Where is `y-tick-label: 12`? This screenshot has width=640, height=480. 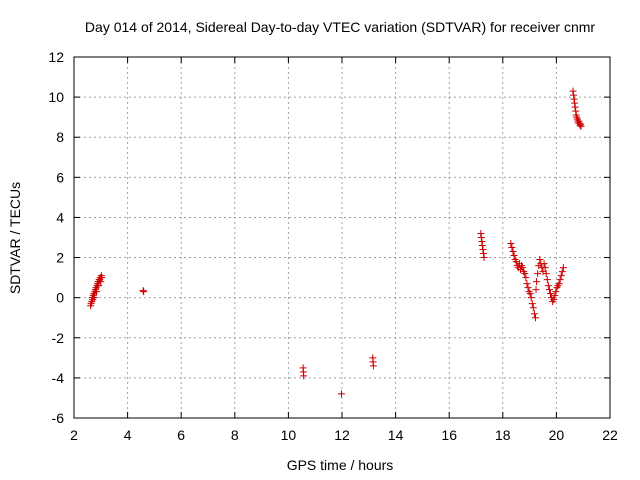 y-tick-label: 12 is located at coordinates (56, 57).